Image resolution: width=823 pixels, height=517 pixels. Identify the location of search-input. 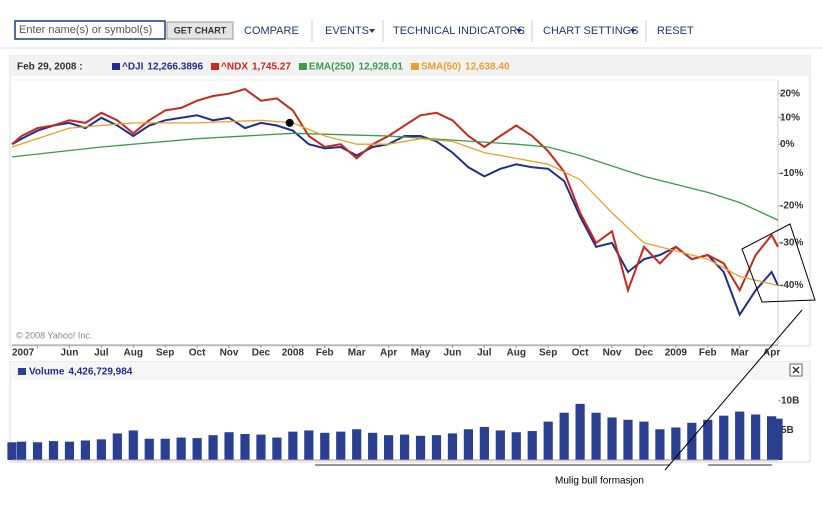
(90, 30).